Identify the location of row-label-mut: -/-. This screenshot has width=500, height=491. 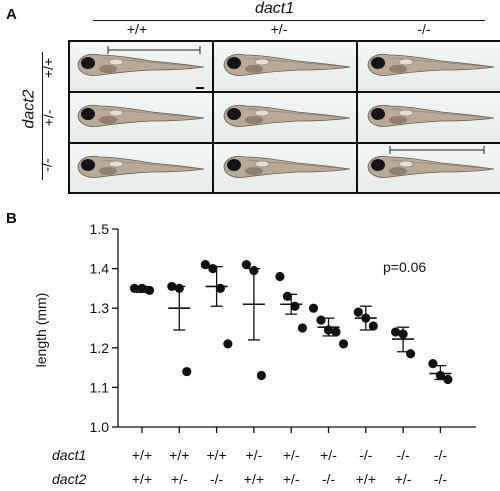
(46, 165).